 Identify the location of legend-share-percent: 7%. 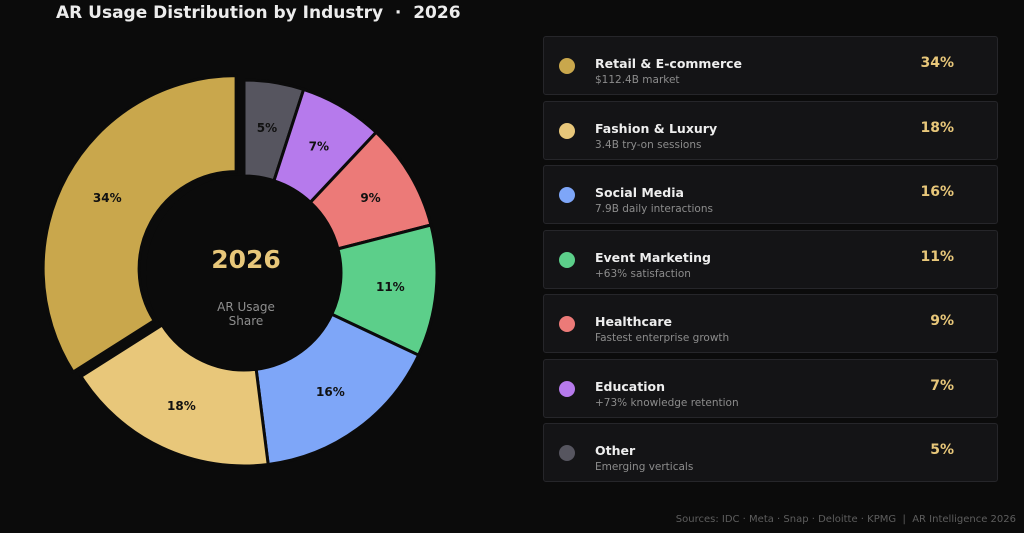
(942, 385).